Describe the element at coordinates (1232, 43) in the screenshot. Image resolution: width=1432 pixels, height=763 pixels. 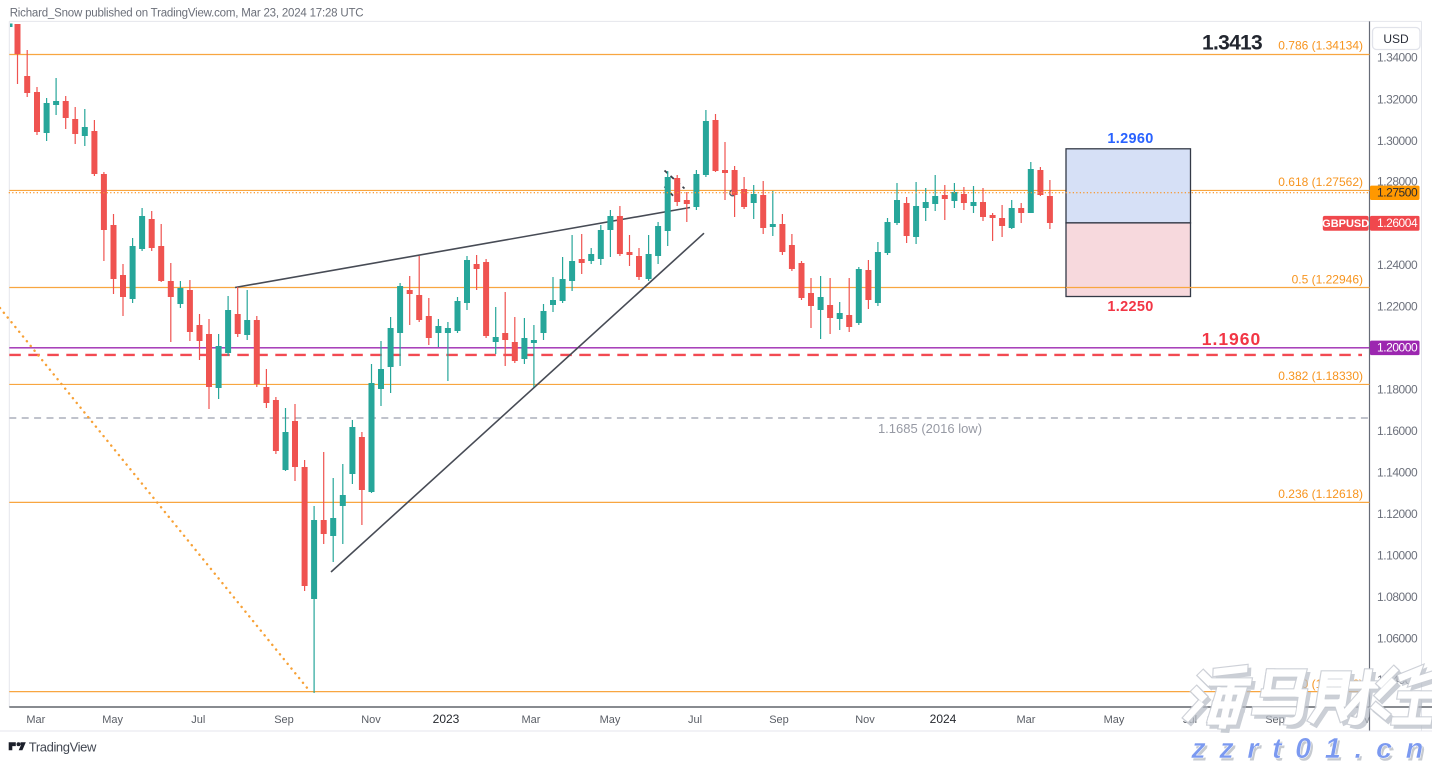
I see `svg-text: 1.3413` at that location.